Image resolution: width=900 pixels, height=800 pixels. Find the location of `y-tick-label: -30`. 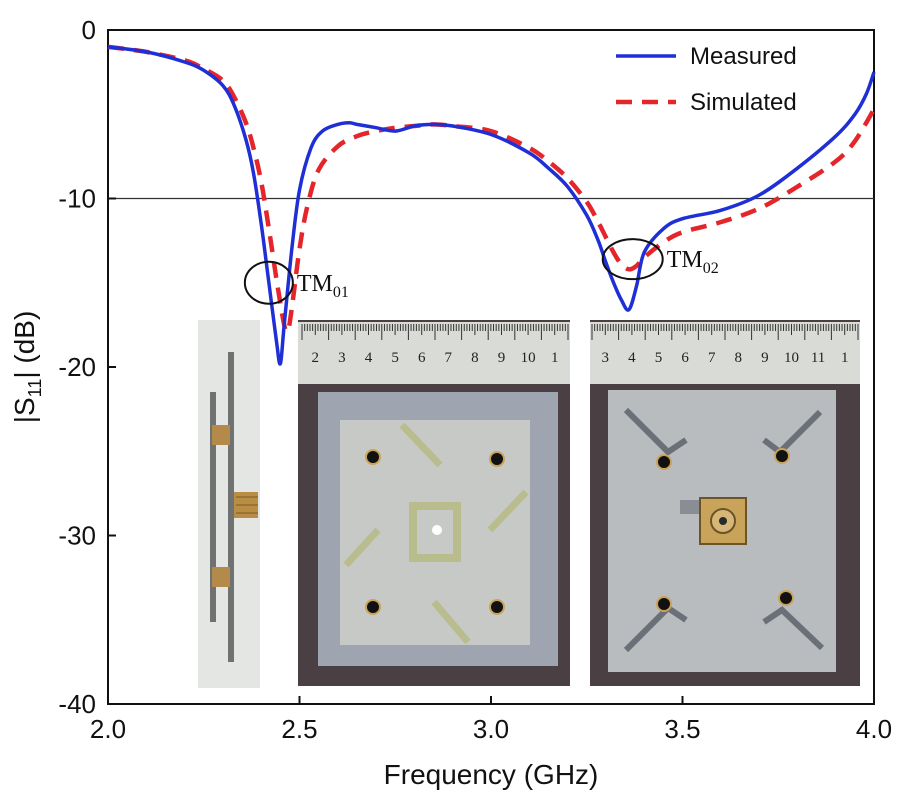

y-tick-label: -30 is located at coordinates (77, 536).